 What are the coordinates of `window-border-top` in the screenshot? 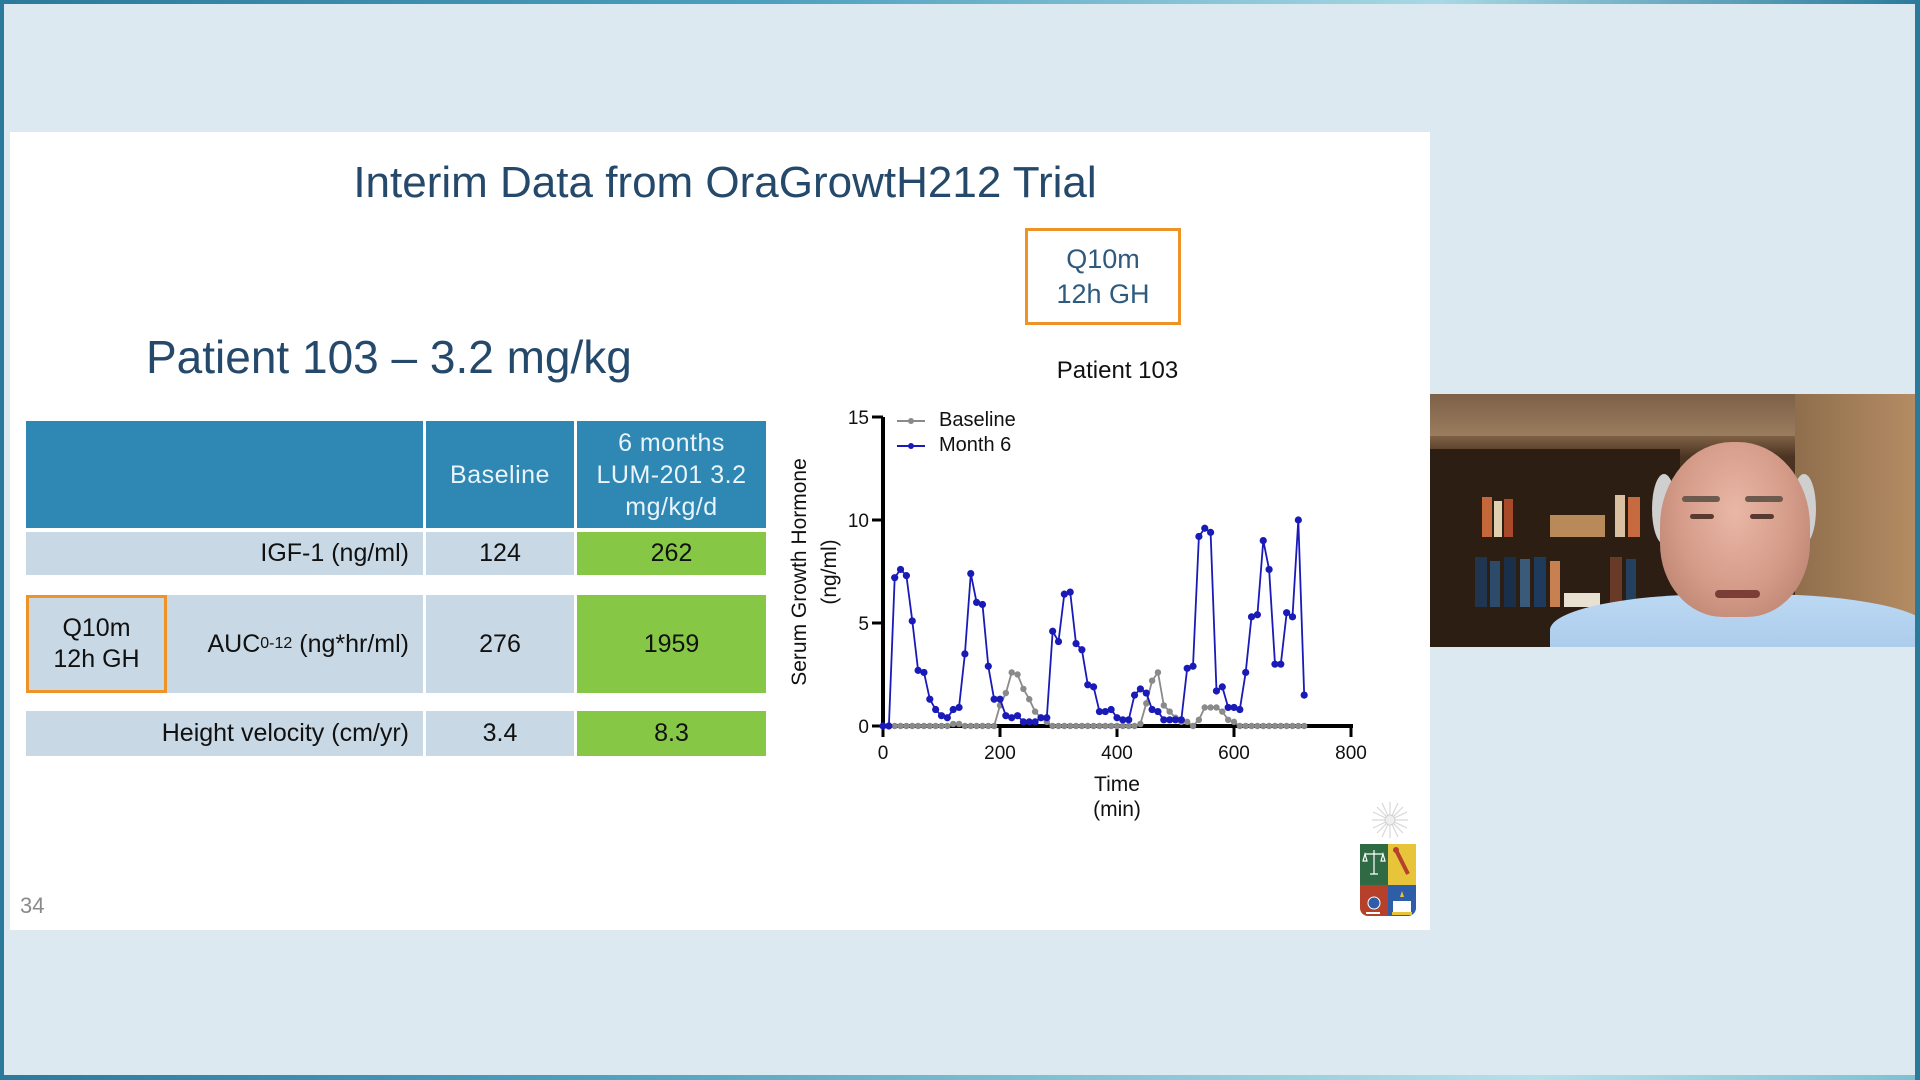 It's located at (960, 2).